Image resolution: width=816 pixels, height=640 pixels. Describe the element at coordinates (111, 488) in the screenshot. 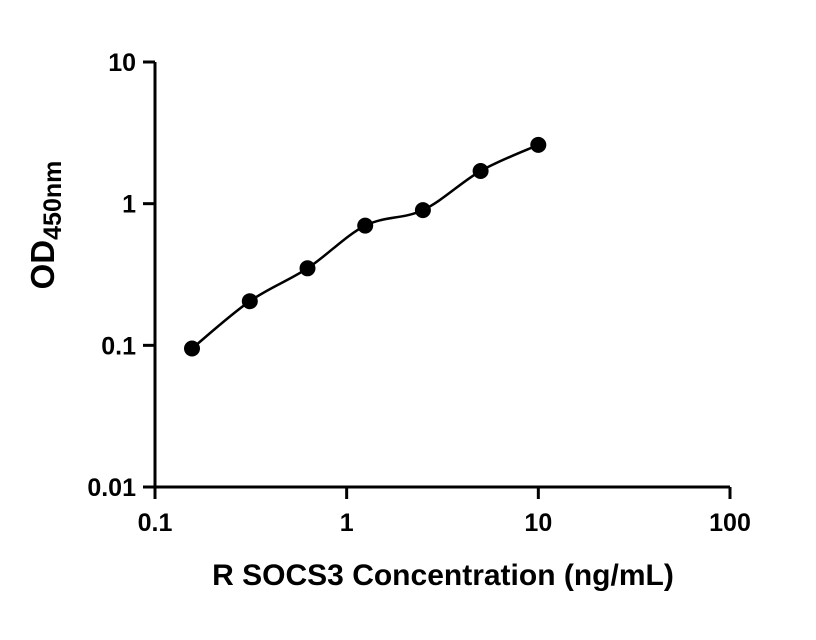

I see `y-tick-label: 0.01` at that location.